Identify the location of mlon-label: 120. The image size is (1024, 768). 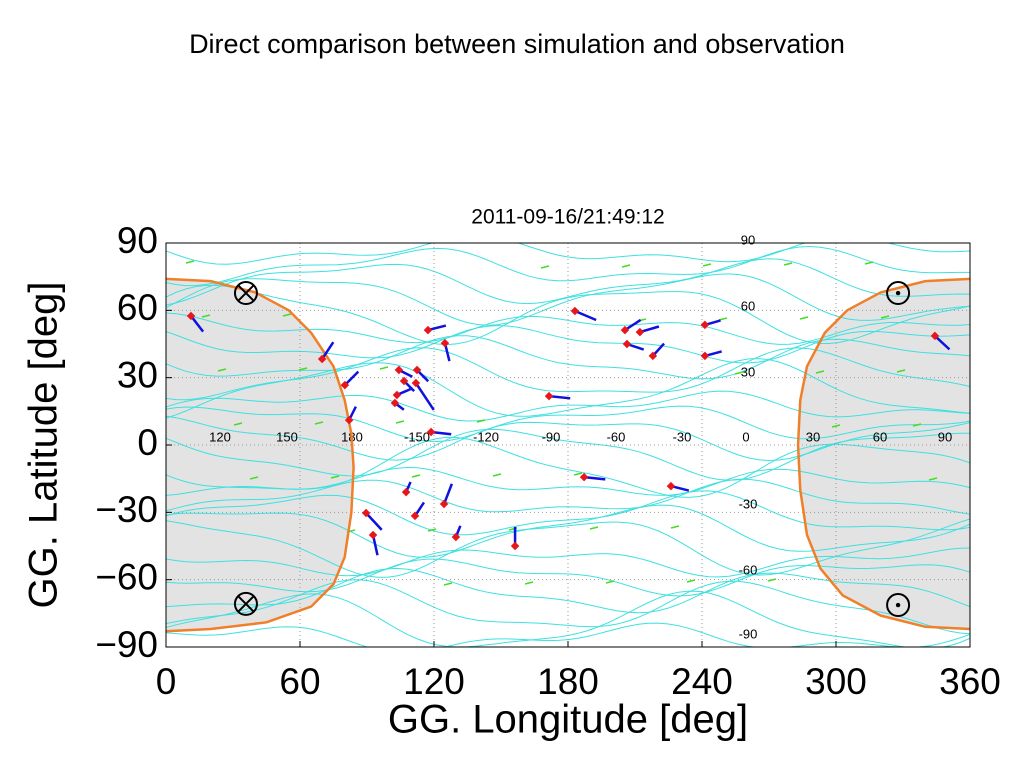
(220, 436).